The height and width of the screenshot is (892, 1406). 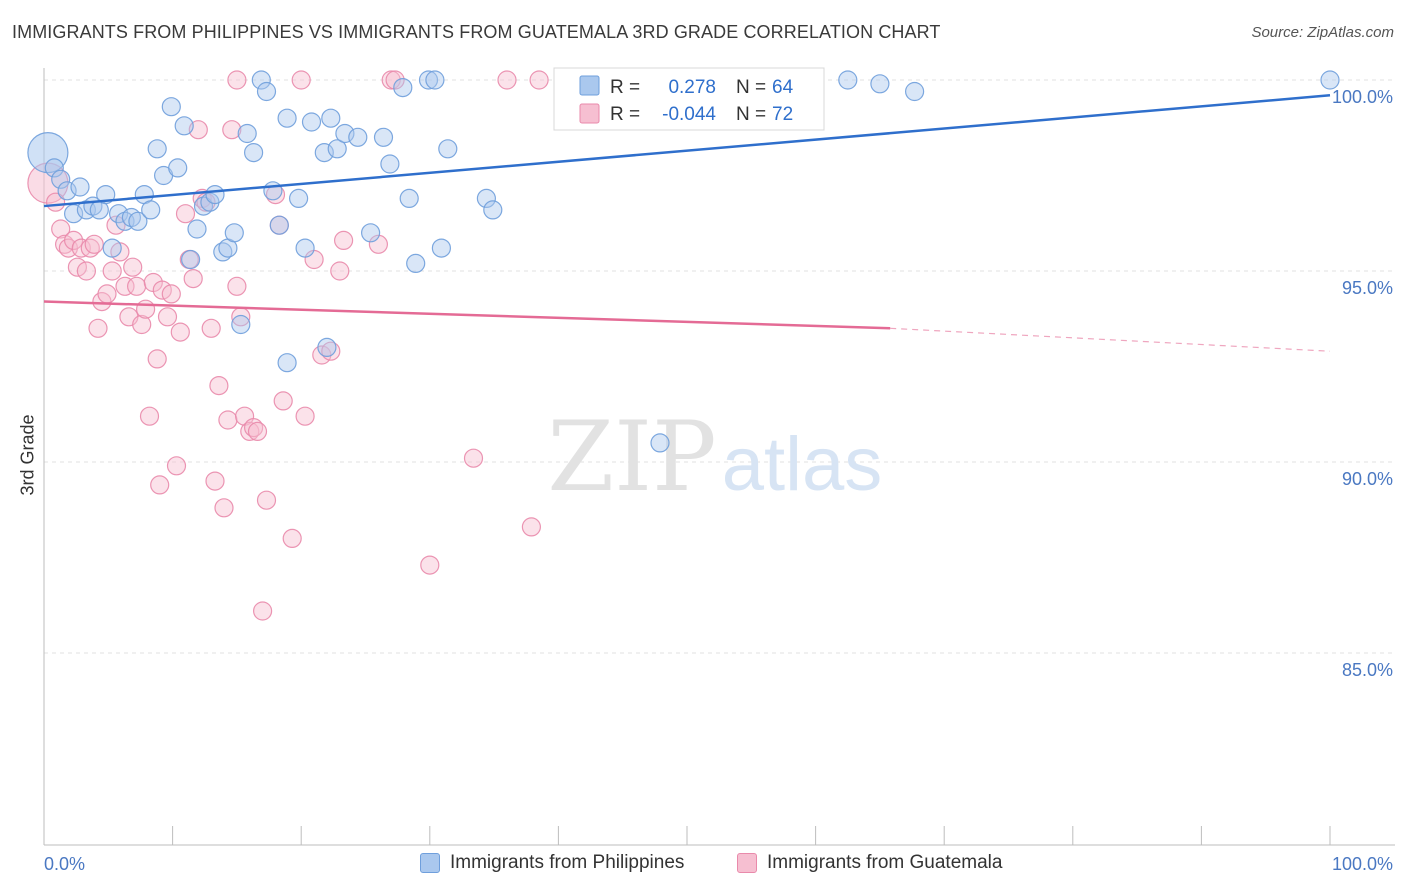 I want to click on legend-item-guatemala: Immigrants from Guatemala, so click(x=869, y=863).